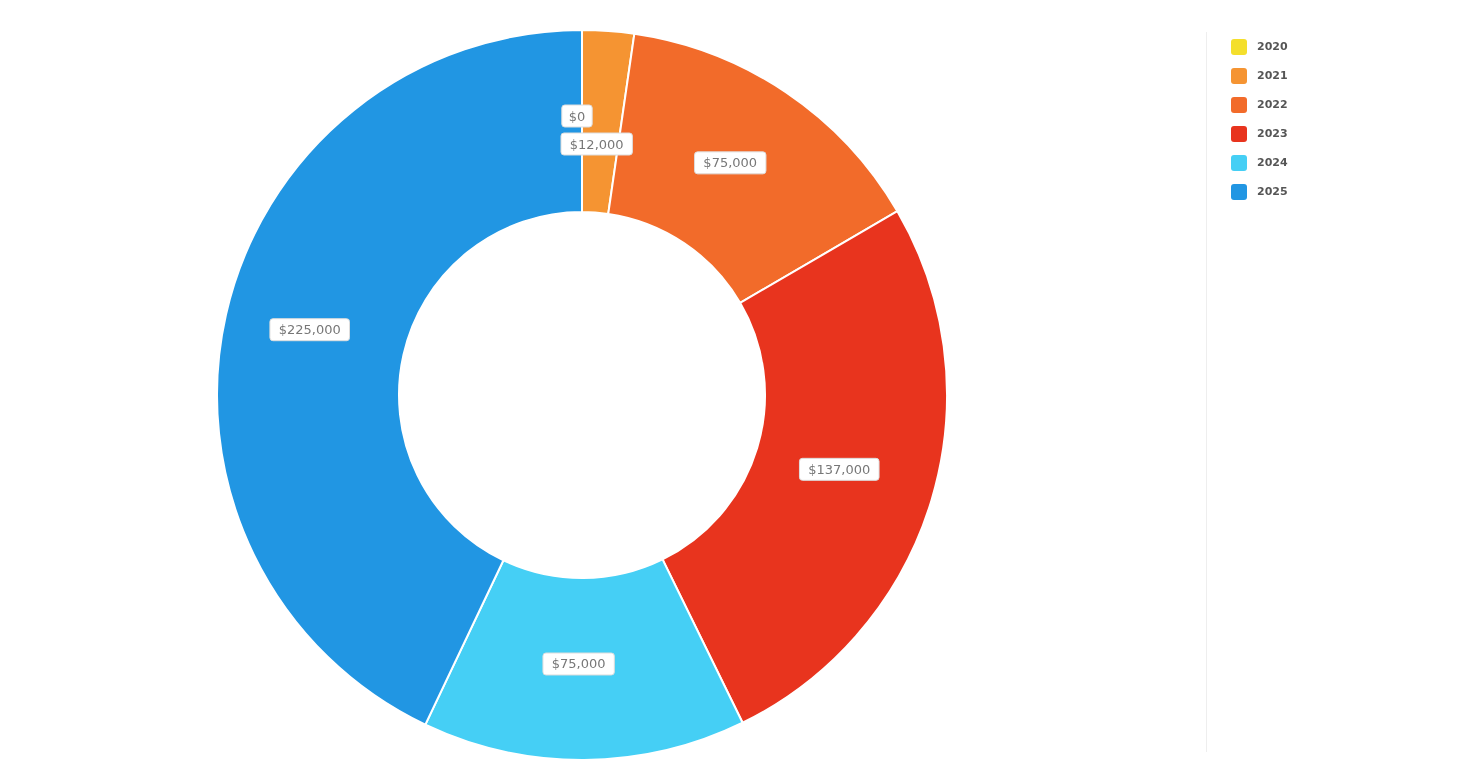 Image resolution: width=1464 pixels, height=784 pixels. Describe the element at coordinates (309, 330) in the screenshot. I see `data-label: $225,000` at that location.